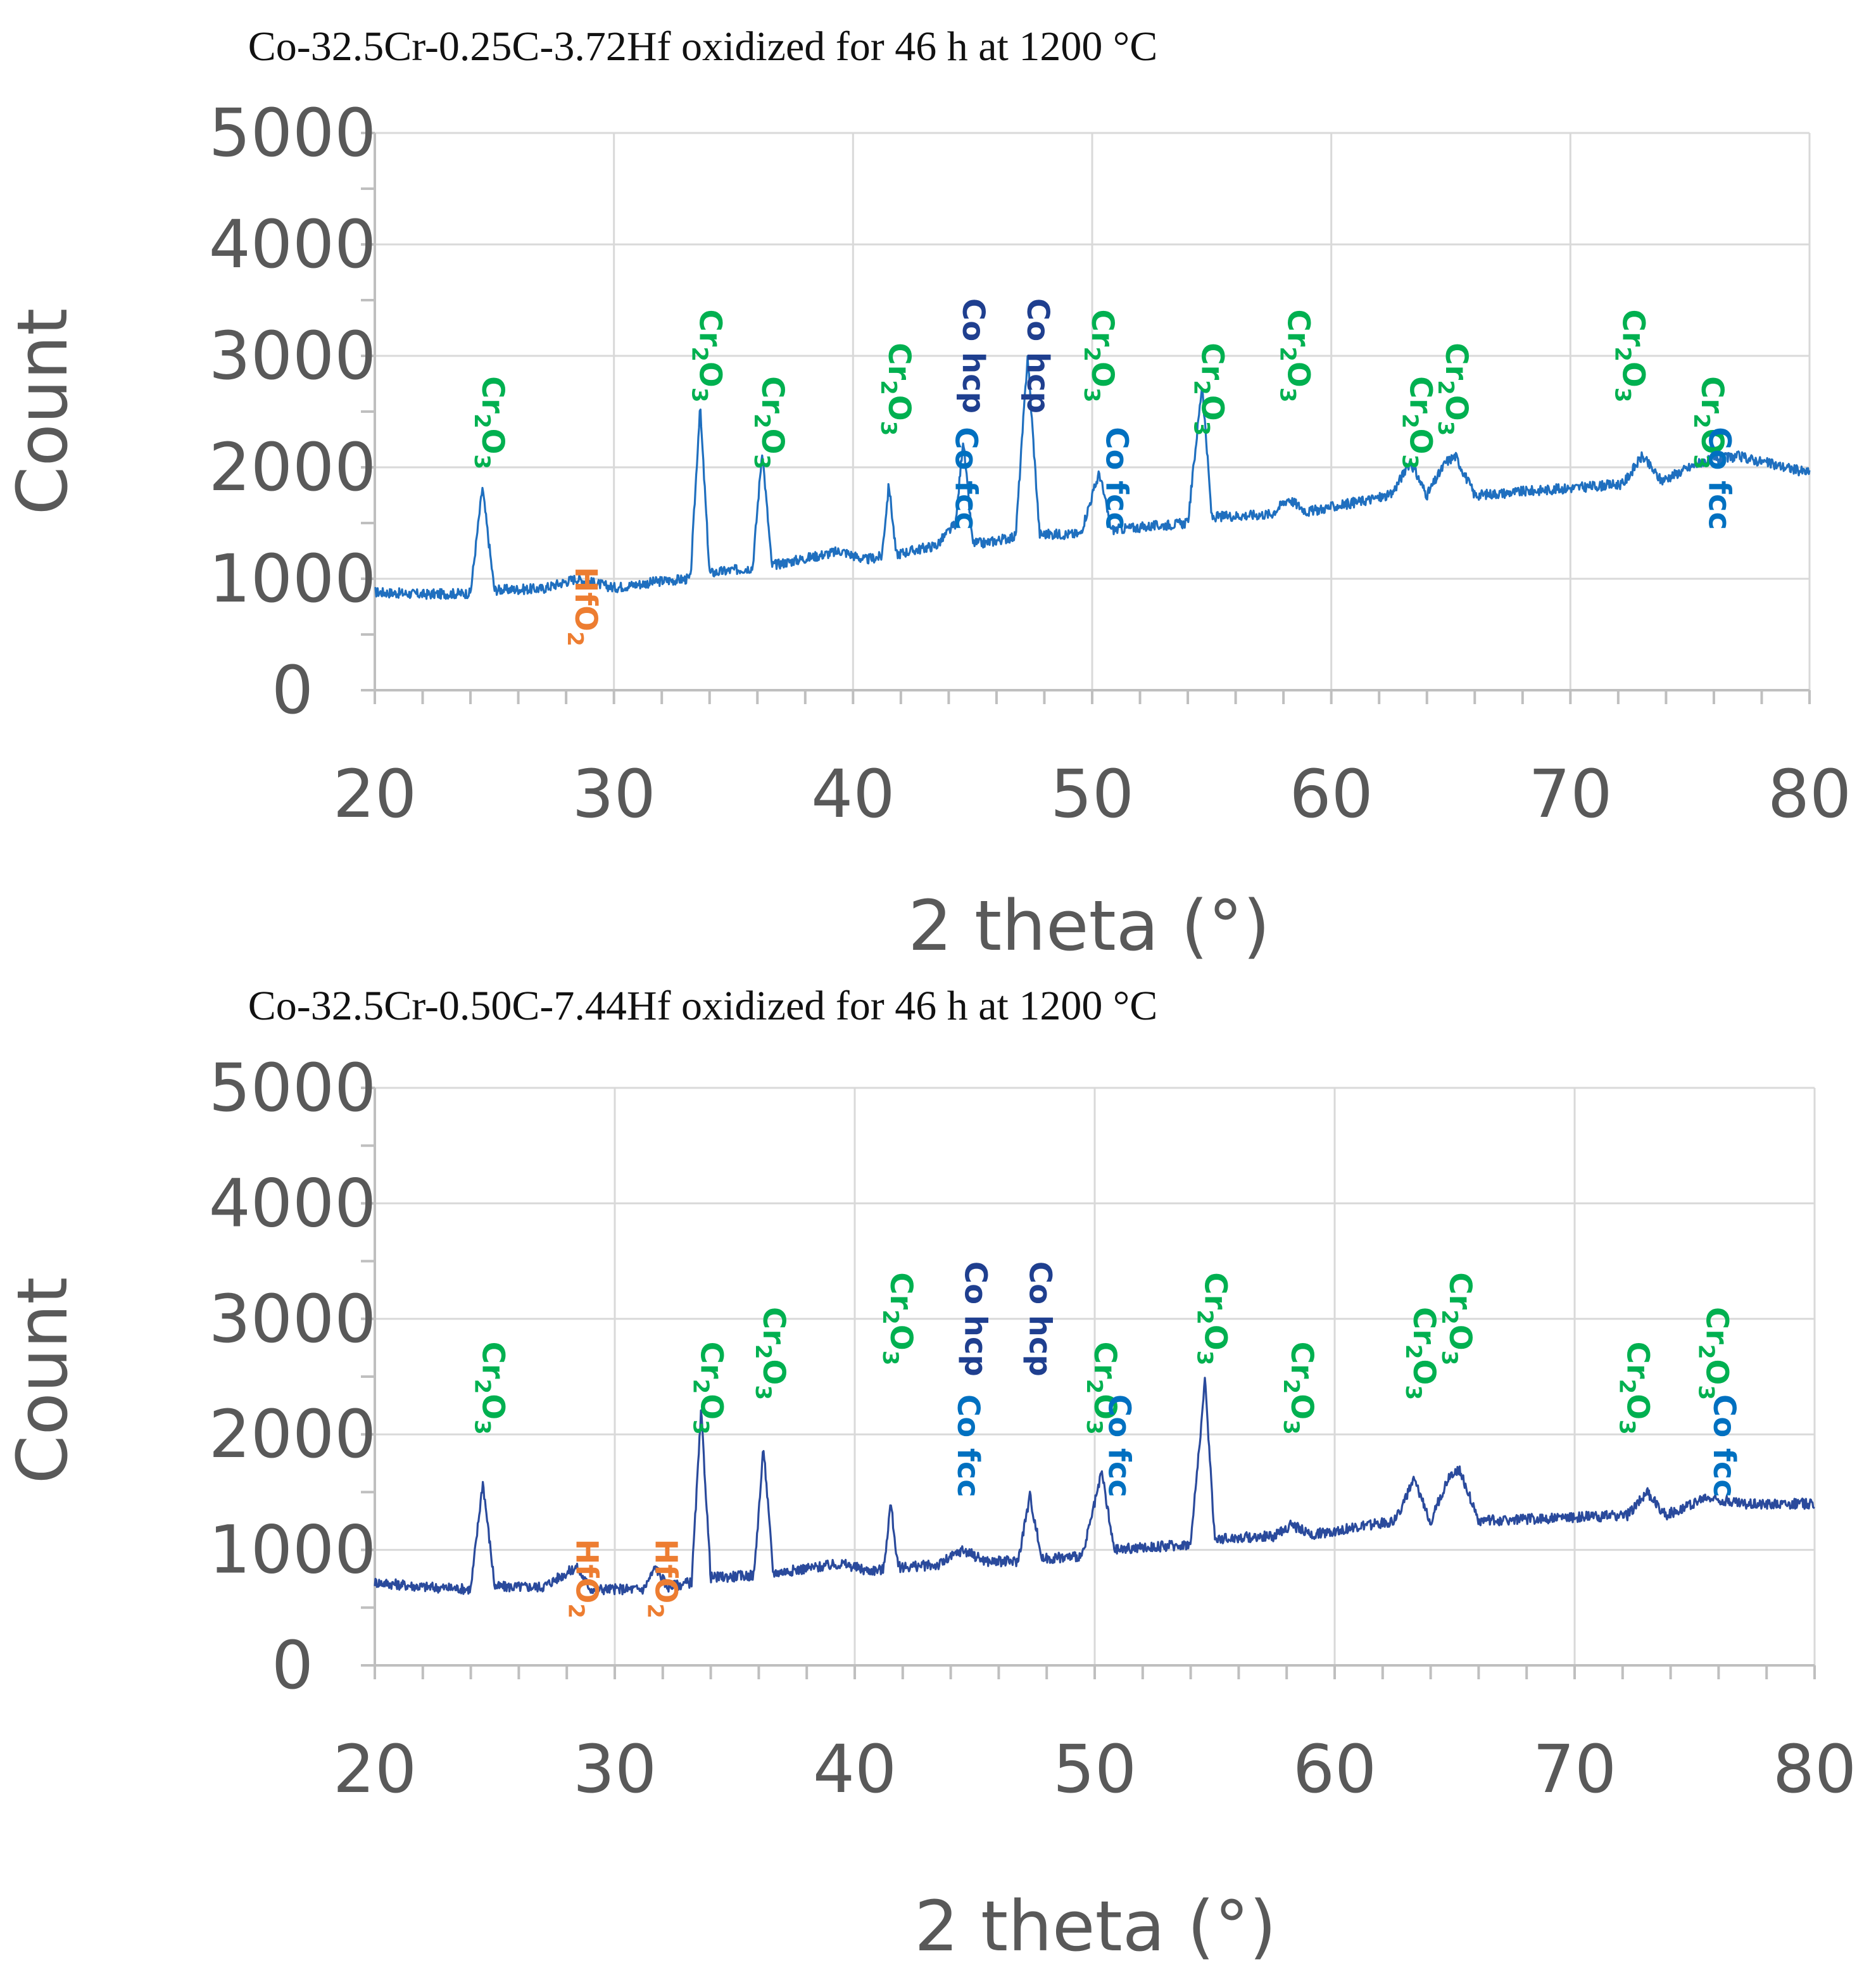 This screenshot has width=1876, height=1975. I want to click on y-tick-labels: 0 1000 2000 3000 4000 5000, so click(293, 1376).